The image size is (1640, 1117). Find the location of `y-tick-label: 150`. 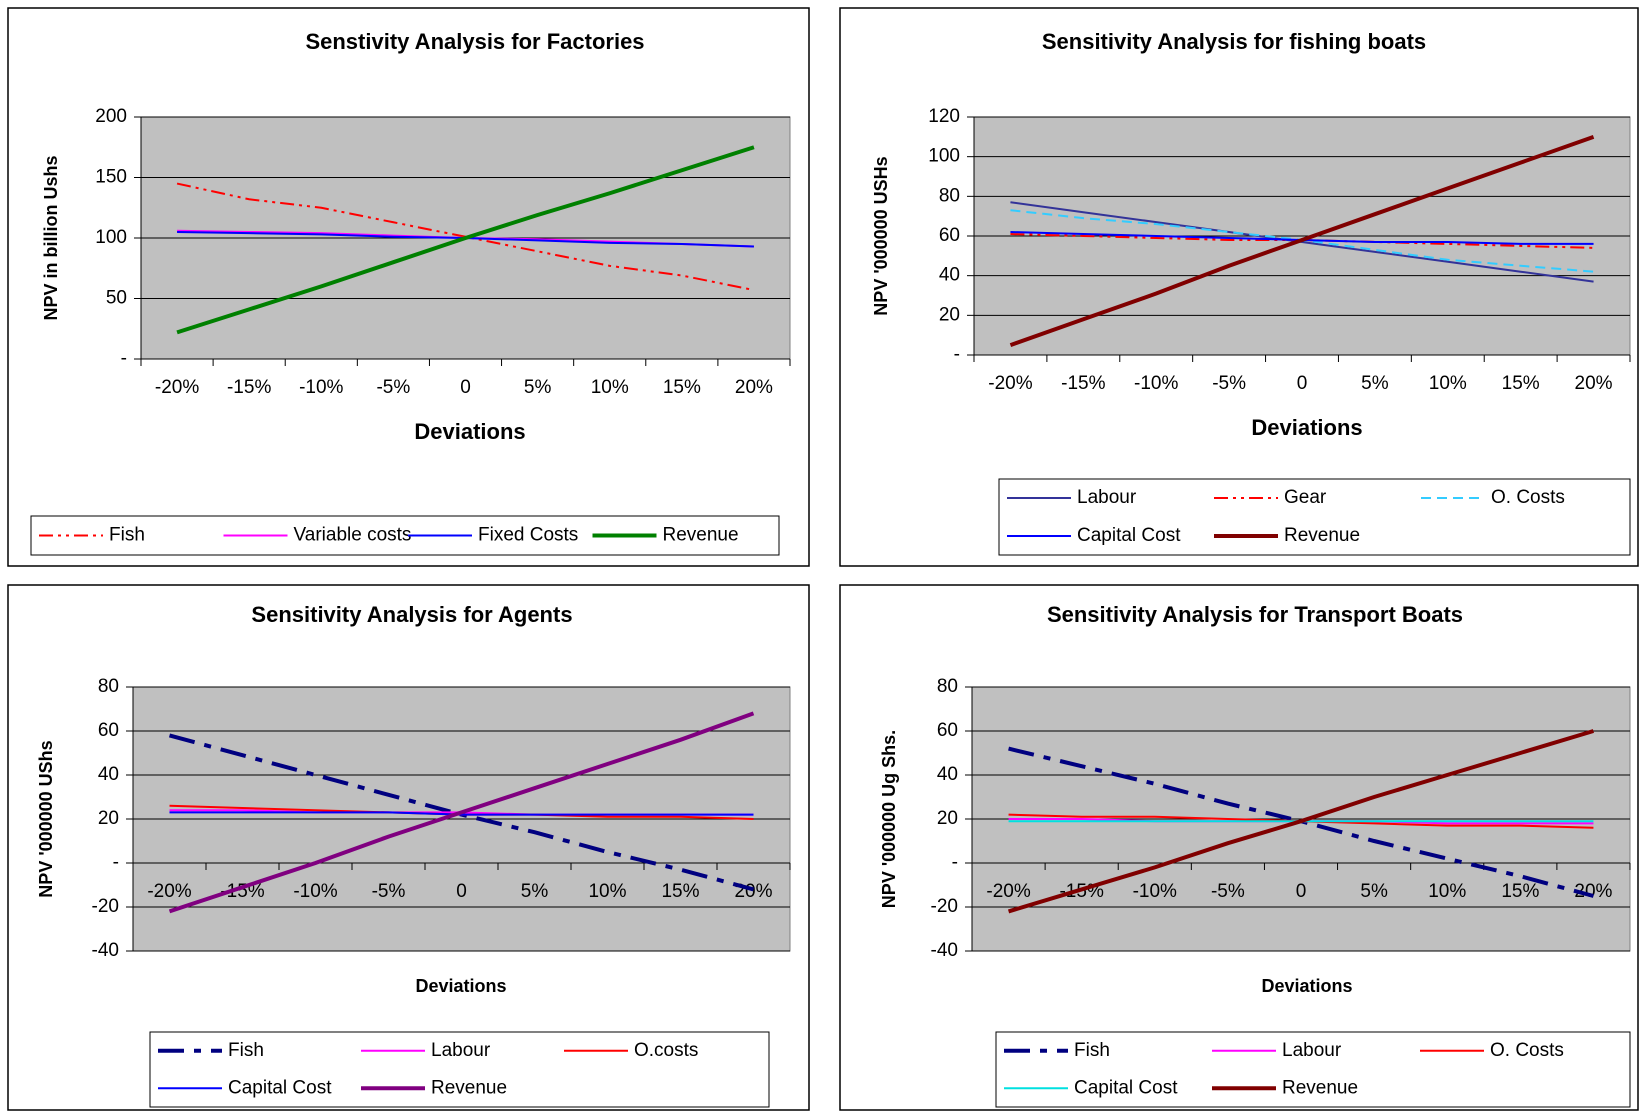

y-tick-label: 150 is located at coordinates (111, 177).